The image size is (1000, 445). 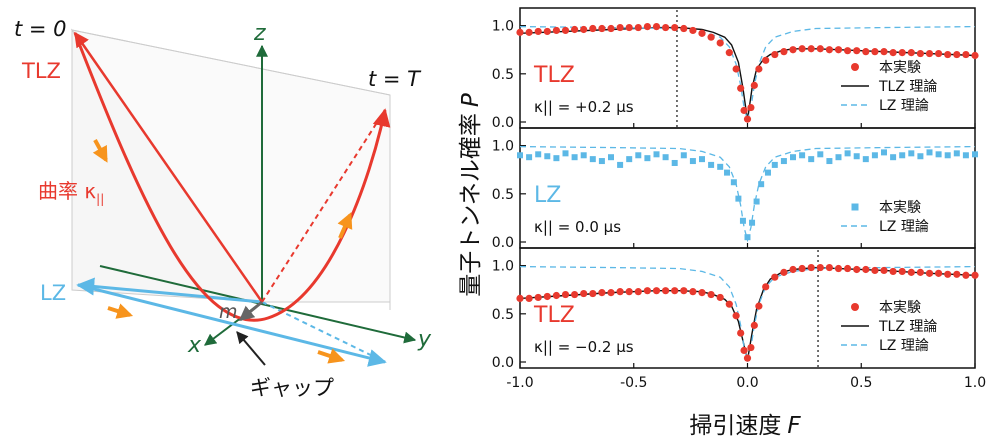 What do you see at coordinates (395, 79) in the screenshot?
I see `tT-label: t = T` at bounding box center [395, 79].